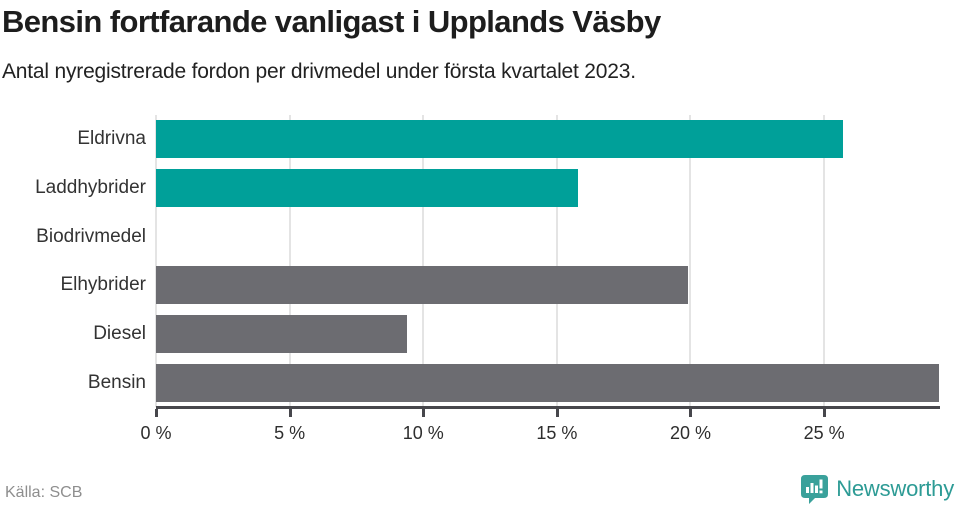 This screenshot has height=505, width=960. What do you see at coordinates (116, 382) in the screenshot?
I see `category-label: Bensin` at bounding box center [116, 382].